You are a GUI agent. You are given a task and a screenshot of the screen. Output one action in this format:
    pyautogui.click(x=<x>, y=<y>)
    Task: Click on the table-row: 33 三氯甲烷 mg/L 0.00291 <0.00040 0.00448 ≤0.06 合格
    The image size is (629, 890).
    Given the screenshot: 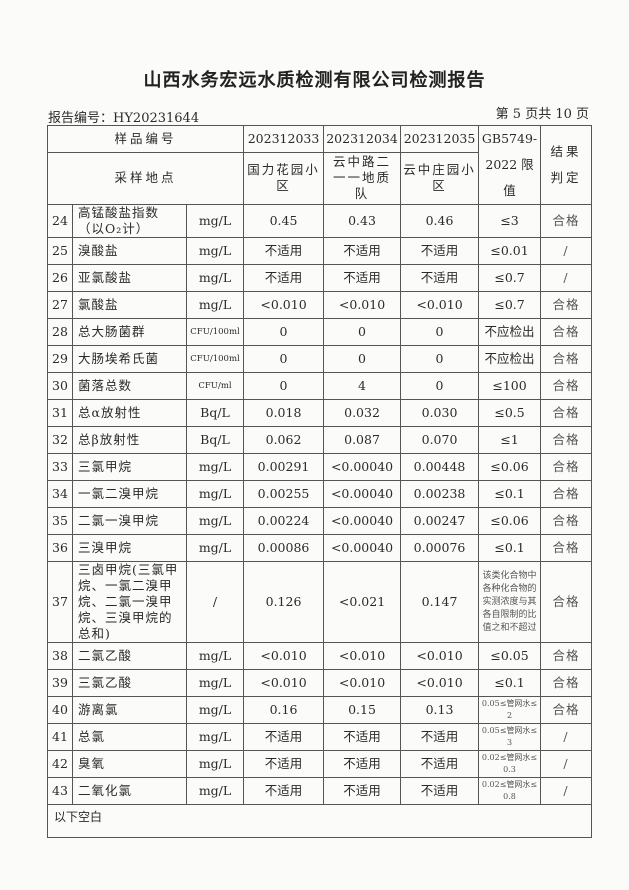 What is the action you would take?
    pyautogui.click(x=320, y=467)
    